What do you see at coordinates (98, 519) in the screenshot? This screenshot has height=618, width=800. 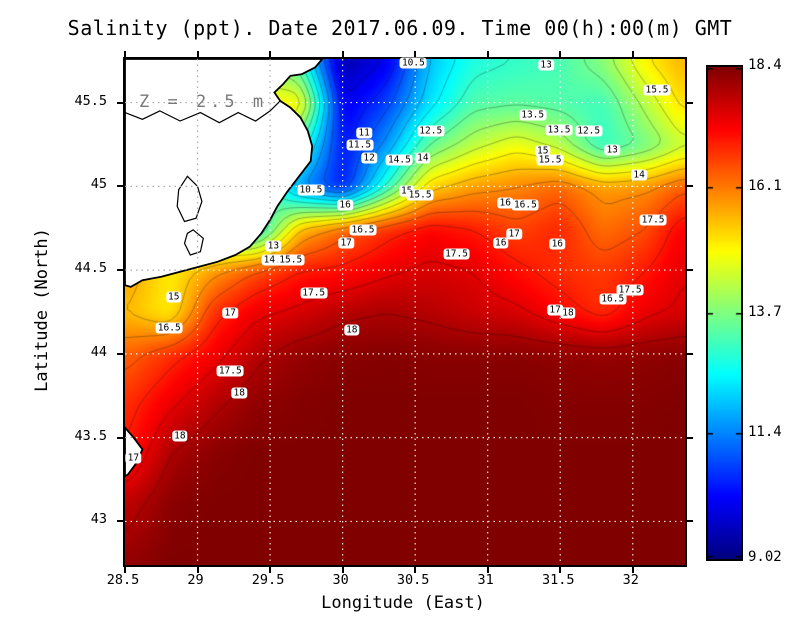 I see `y-tick-label: 43` at bounding box center [98, 519].